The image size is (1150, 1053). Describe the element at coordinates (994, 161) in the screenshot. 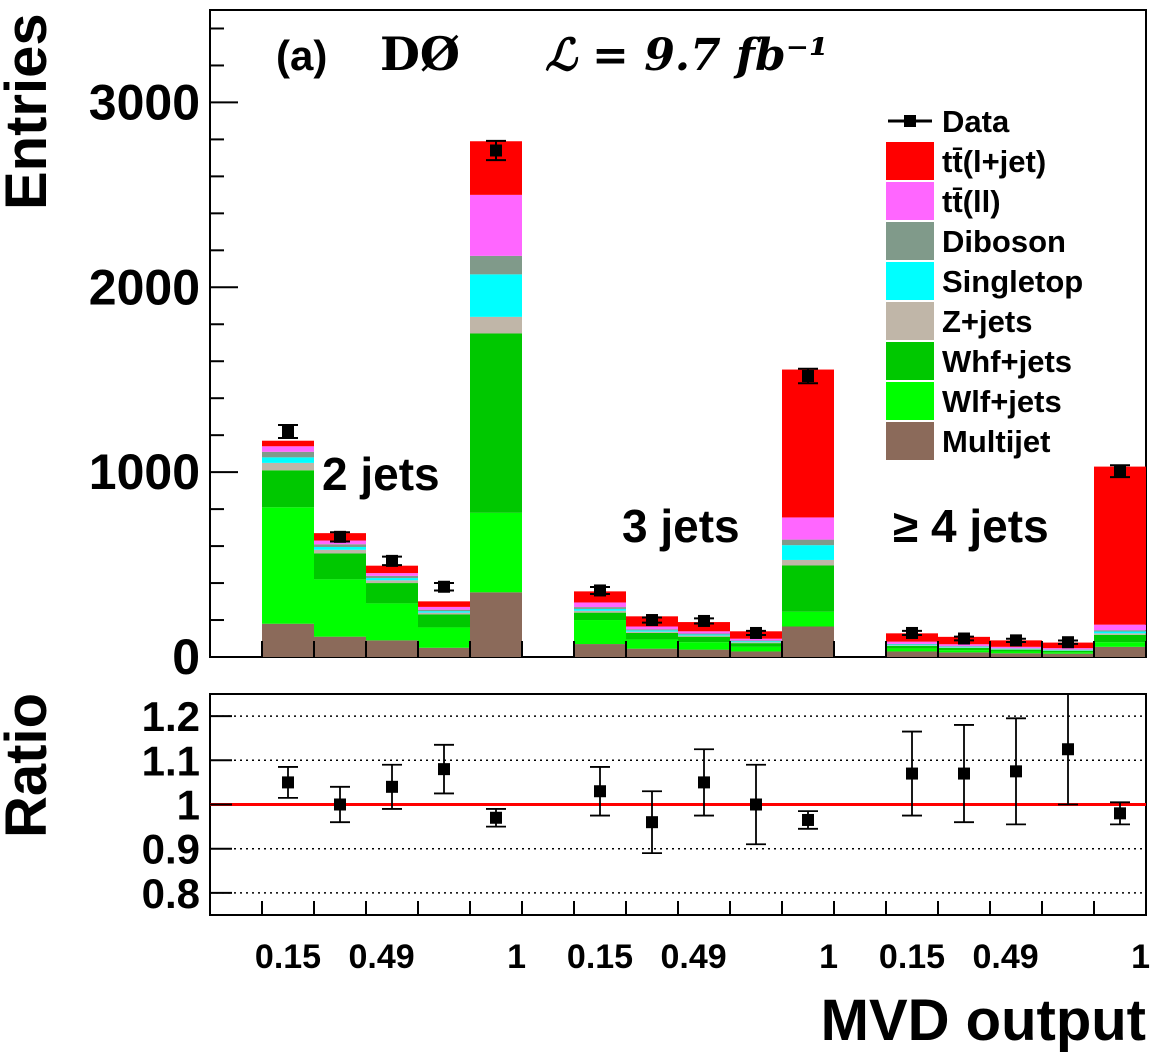

I see `legend-label: tt̄(l+jet)` at that location.